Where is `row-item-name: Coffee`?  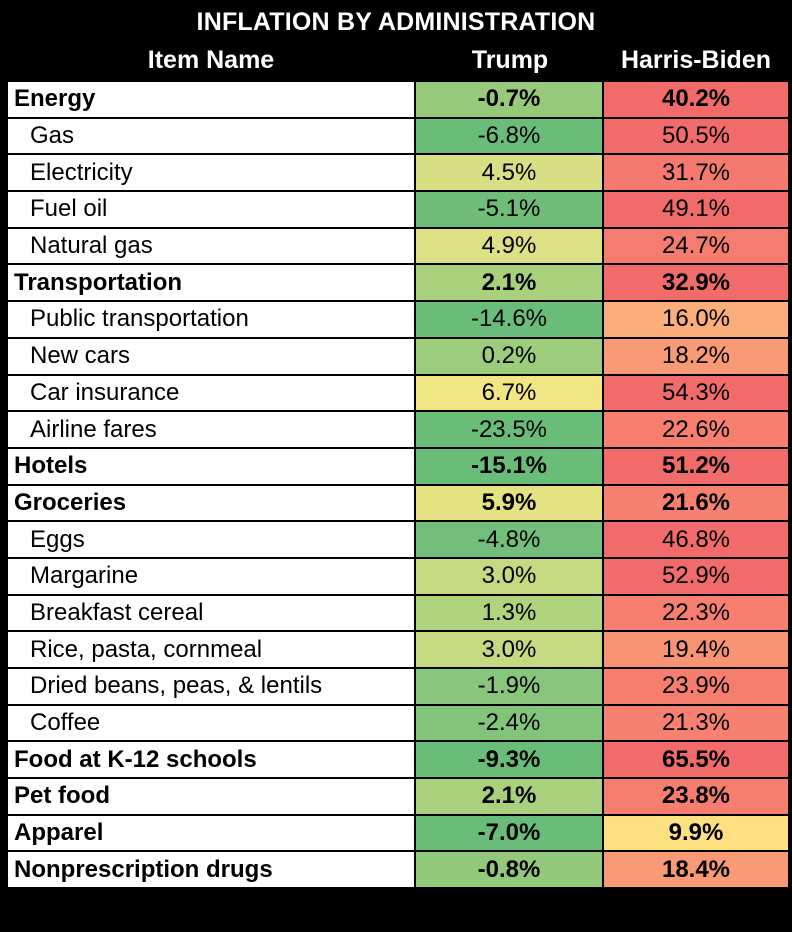 row-item-name: Coffee is located at coordinates (211, 723).